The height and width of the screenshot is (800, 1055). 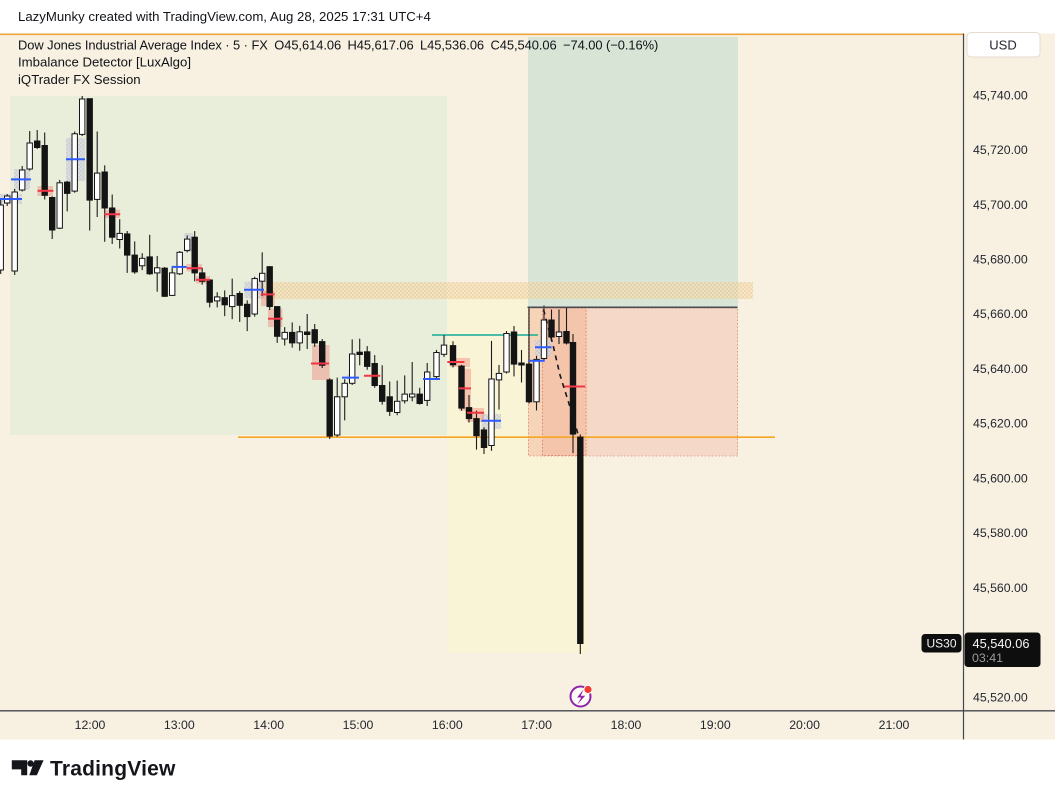 What do you see at coordinates (626, 725) in the screenshot?
I see `svg-text: 18:00` at bounding box center [626, 725].